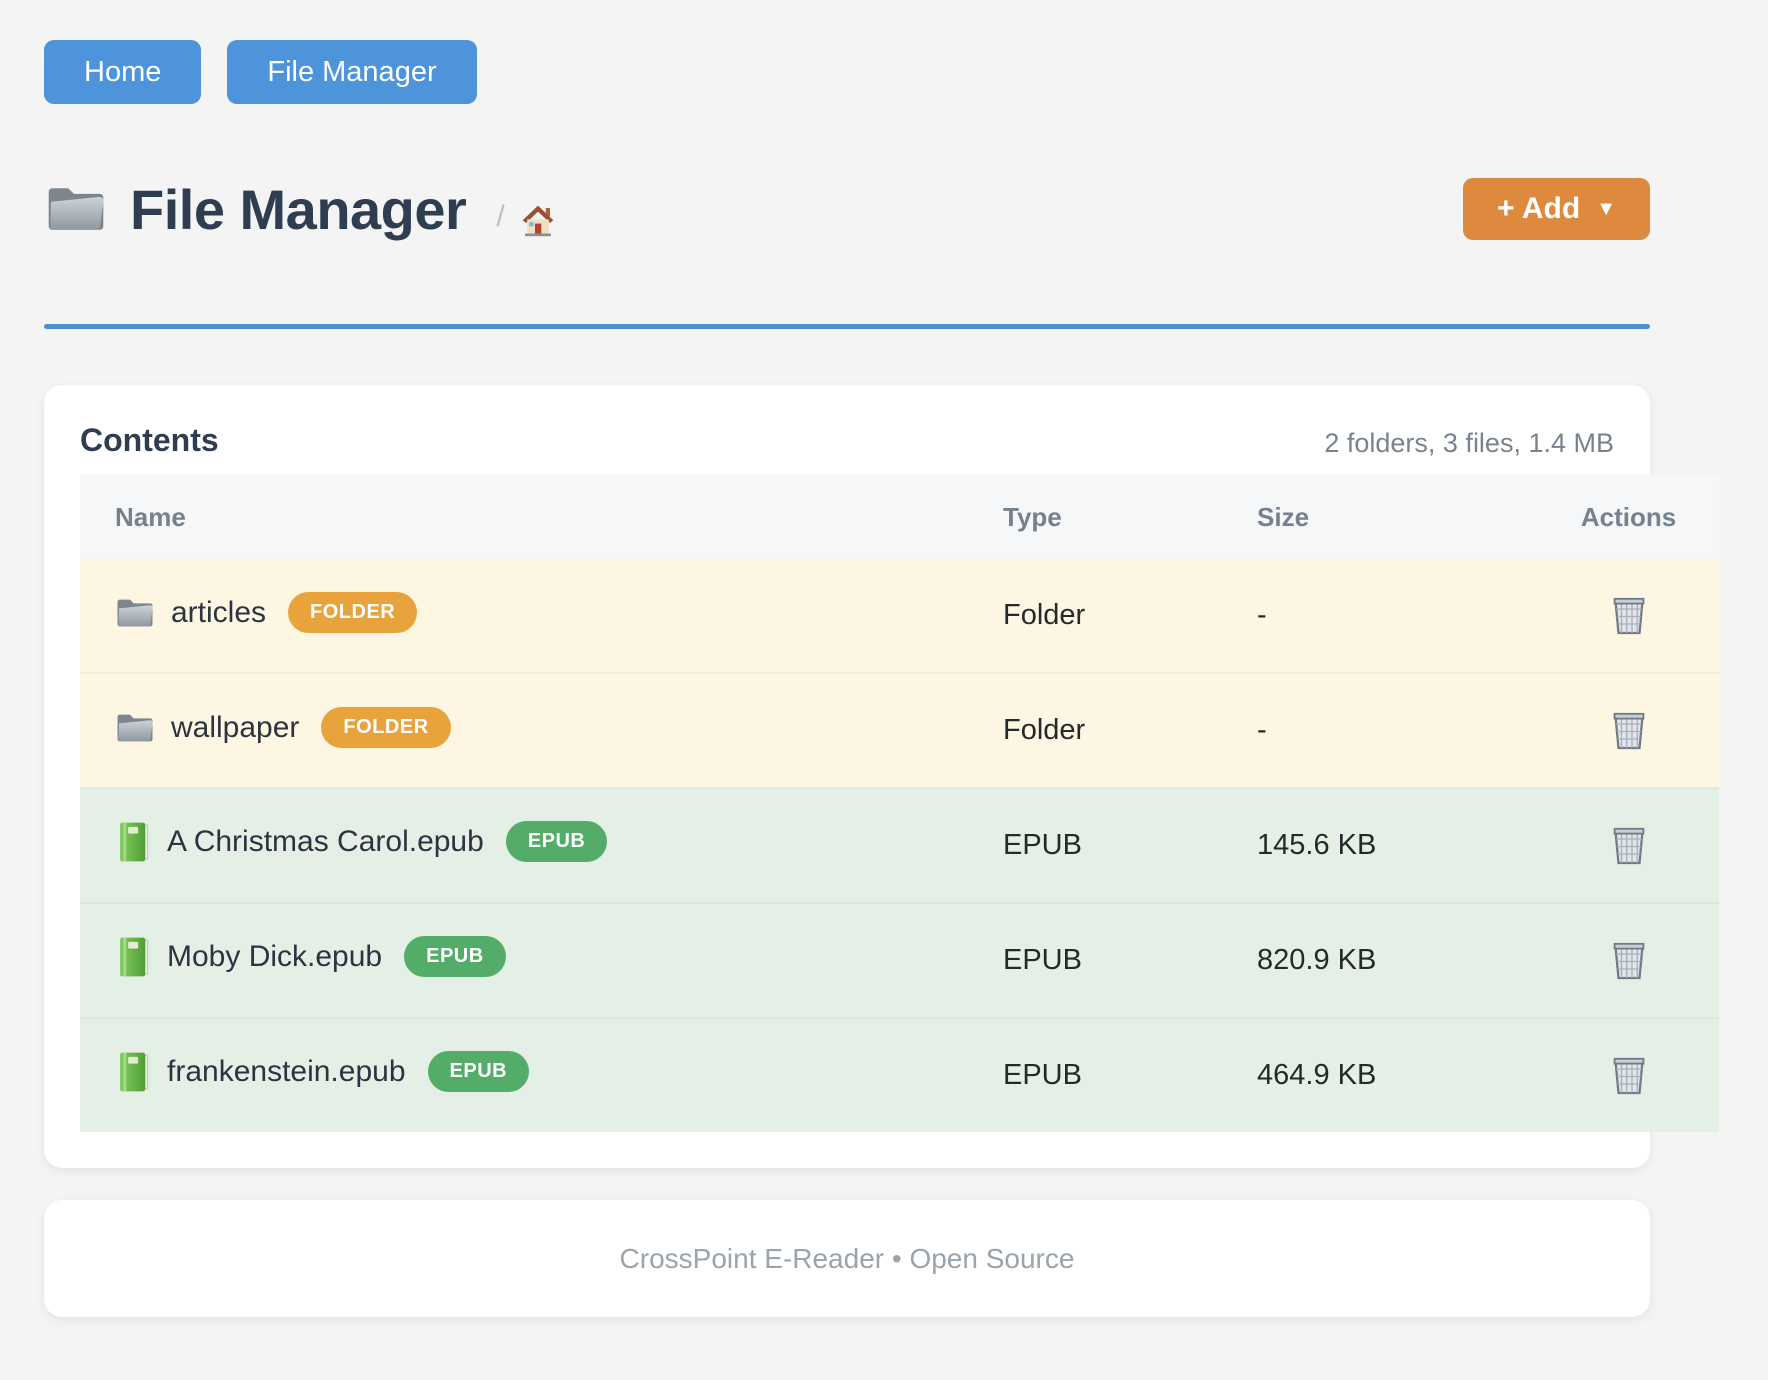  Describe the element at coordinates (538, 222) in the screenshot. I see `house-icon` at that location.